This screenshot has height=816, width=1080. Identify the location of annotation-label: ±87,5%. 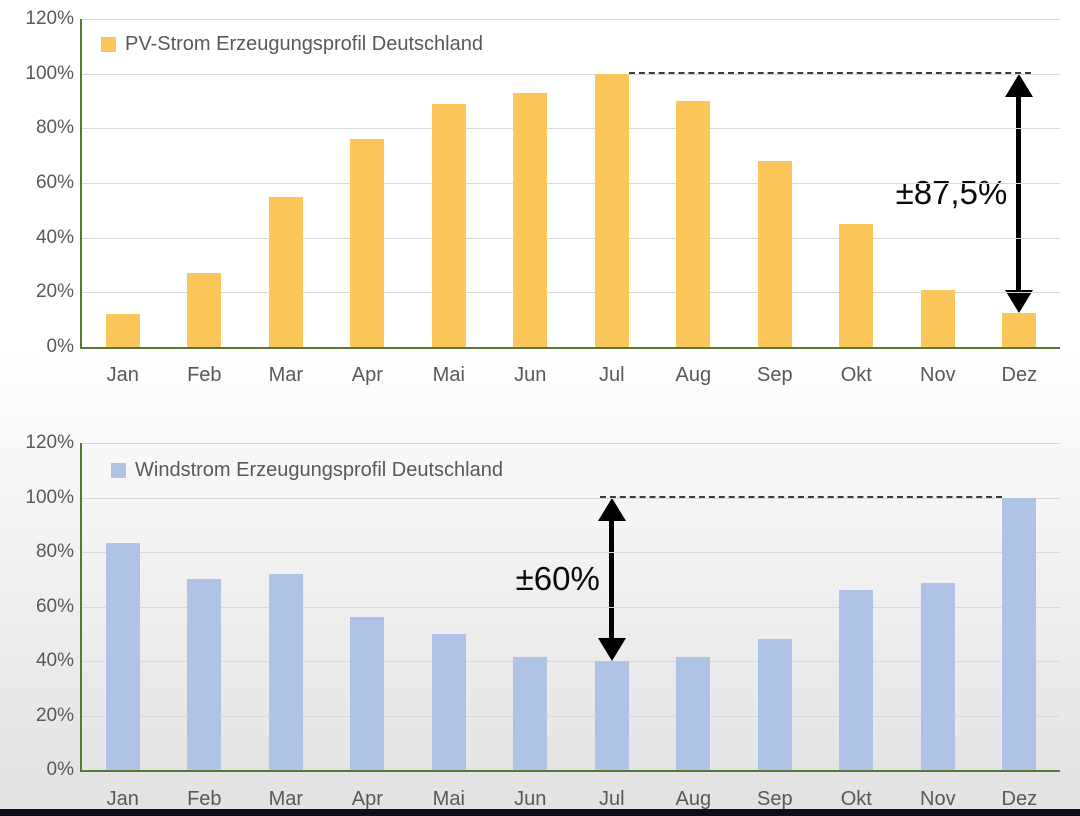
(951, 193).